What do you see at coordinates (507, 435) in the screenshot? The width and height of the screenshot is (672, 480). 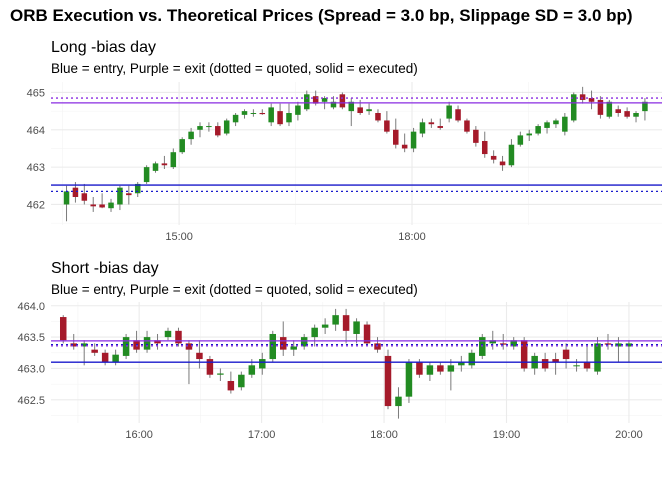 I see `x-tick-label: 19:00` at bounding box center [507, 435].